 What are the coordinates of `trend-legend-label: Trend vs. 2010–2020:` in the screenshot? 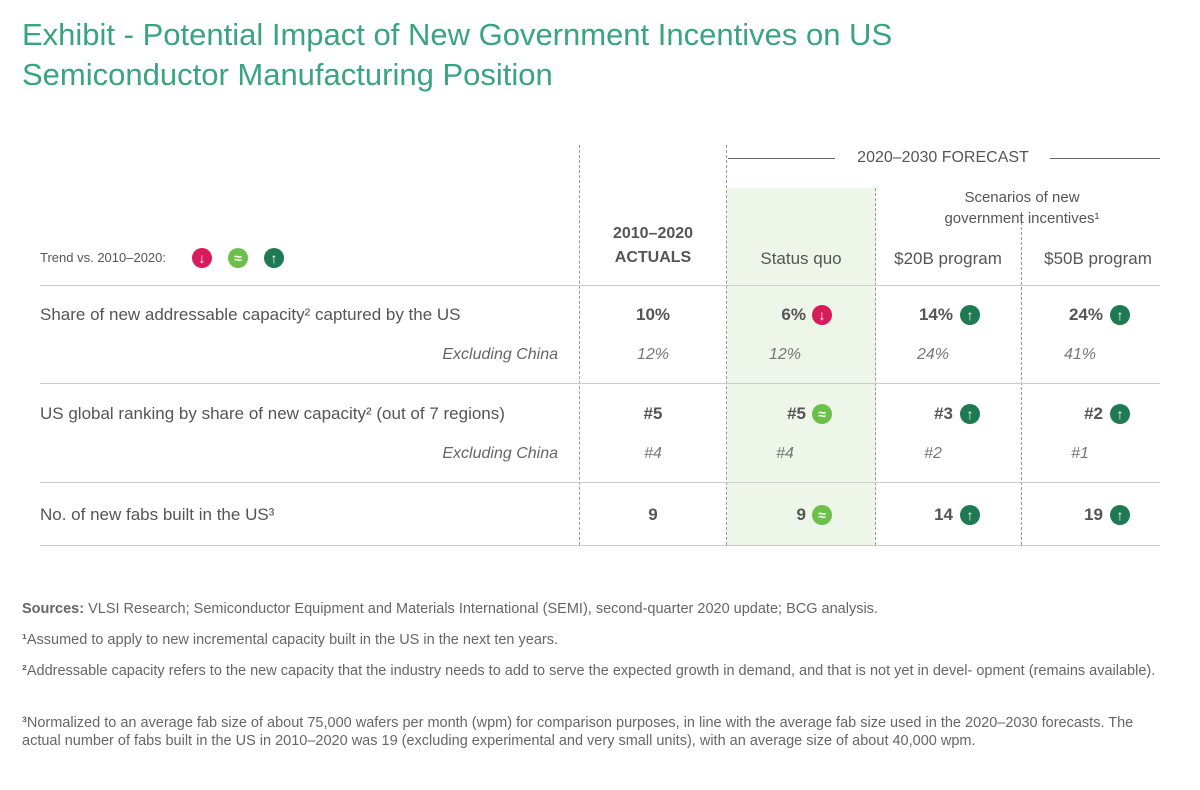 It's located at (103, 257).